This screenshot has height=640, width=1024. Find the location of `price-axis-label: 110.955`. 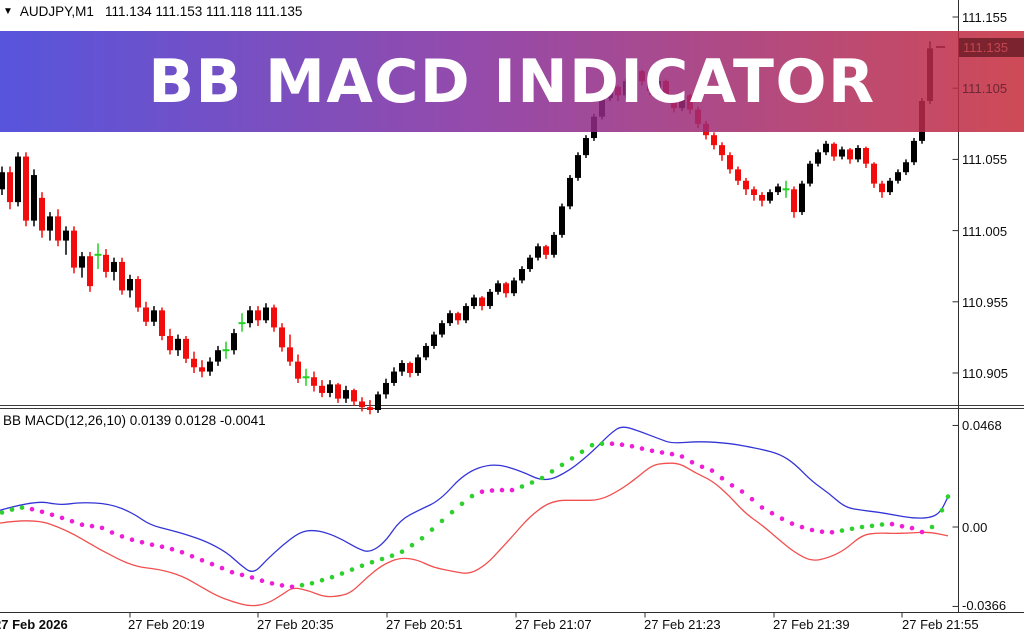

price-axis-label: 110.955 is located at coordinates (985, 302).